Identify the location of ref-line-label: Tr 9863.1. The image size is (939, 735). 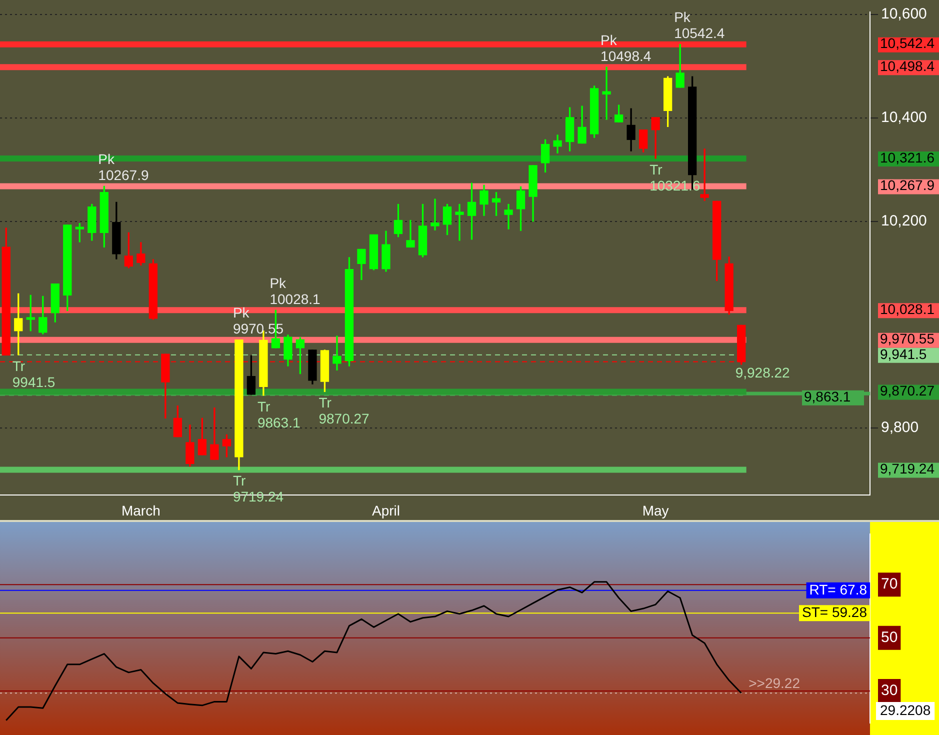
(278, 414).